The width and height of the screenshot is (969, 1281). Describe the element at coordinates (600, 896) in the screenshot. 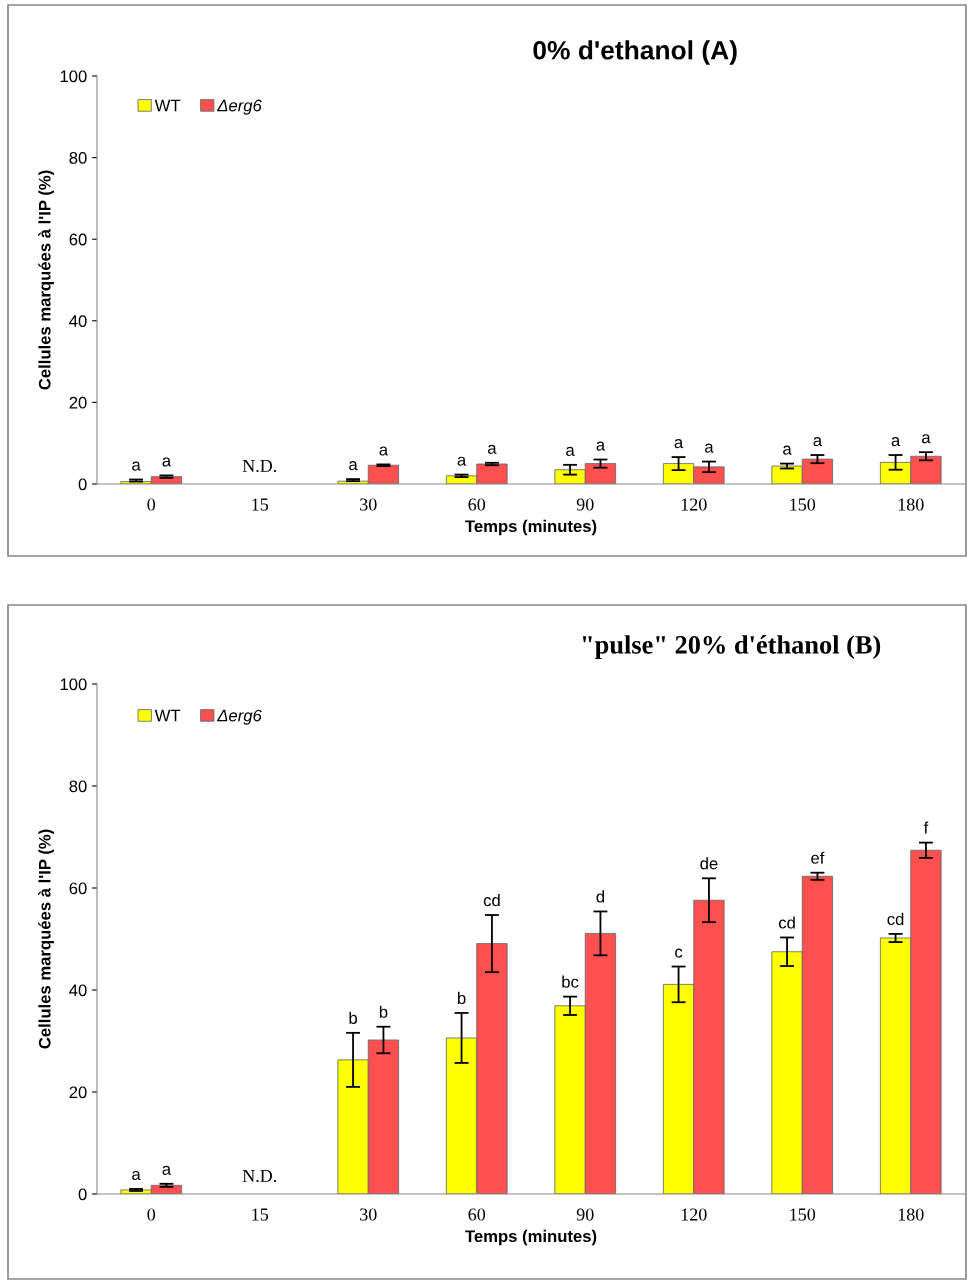

I see `data-label: d` at that location.